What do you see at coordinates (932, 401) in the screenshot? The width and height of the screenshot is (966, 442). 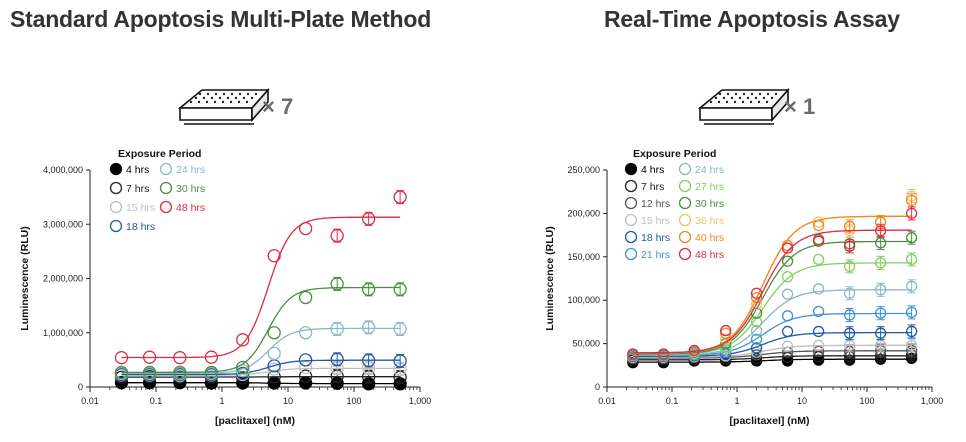 I see `x-tick-label: 1,000` at bounding box center [932, 401].